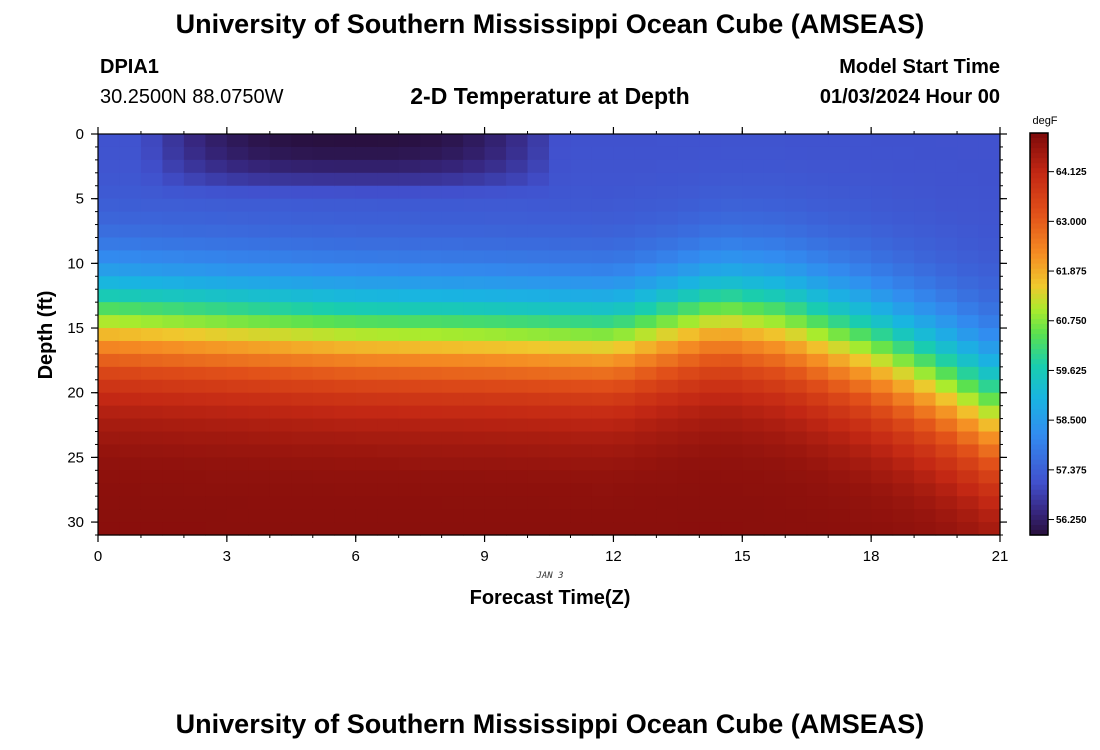 Image resolution: width=1100 pixels, height=750 pixels. I want to click on x-tick-label: 15, so click(742, 556).